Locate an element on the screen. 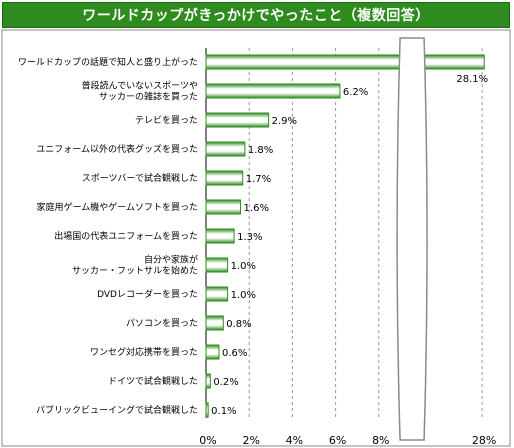  value-label: 0.2% is located at coordinates (225, 382).